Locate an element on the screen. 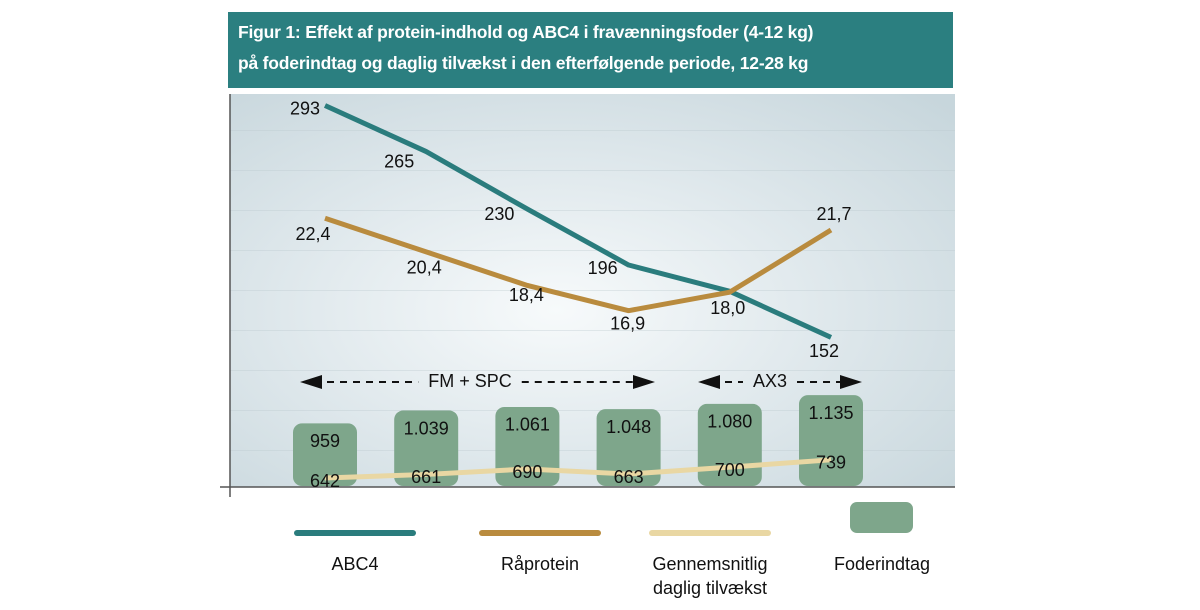 The height and width of the screenshot is (610, 1200). data-label: 663 is located at coordinates (629, 477).